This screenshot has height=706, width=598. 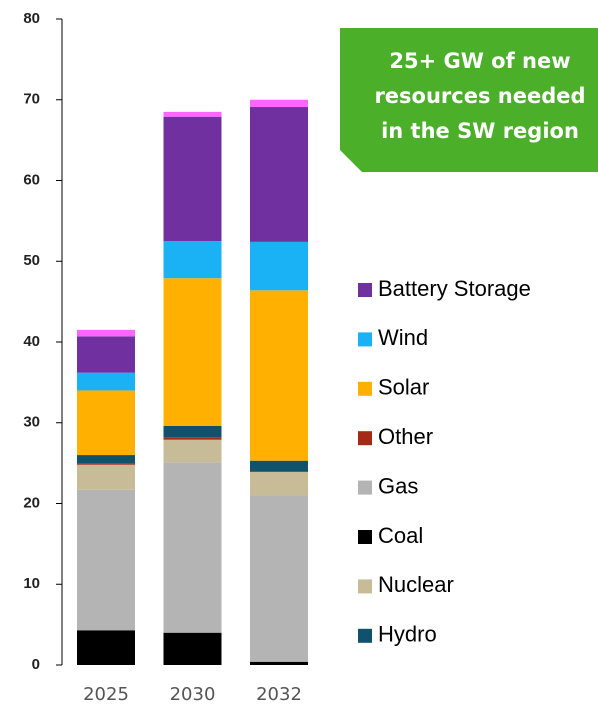 I want to click on y-tick-label: 30, so click(x=31, y=422).